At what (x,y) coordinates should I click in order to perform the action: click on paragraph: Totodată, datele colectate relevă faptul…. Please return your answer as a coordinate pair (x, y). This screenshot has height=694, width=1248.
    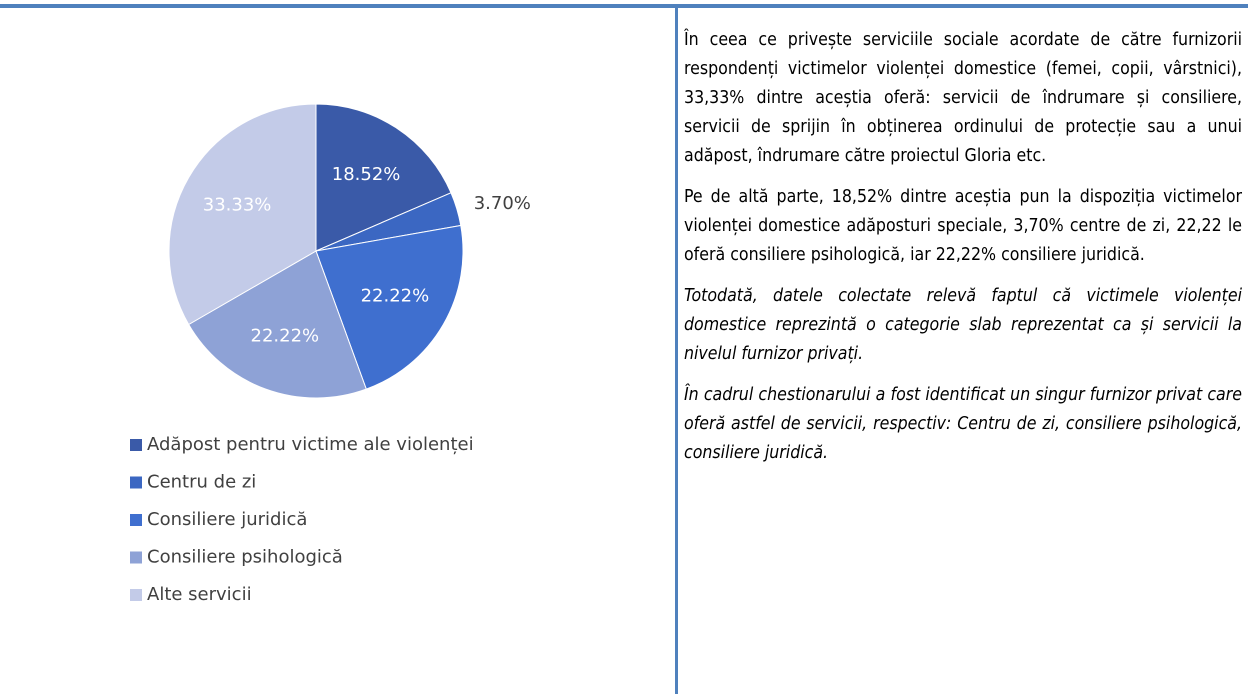
    Looking at the image, I should click on (963, 325).